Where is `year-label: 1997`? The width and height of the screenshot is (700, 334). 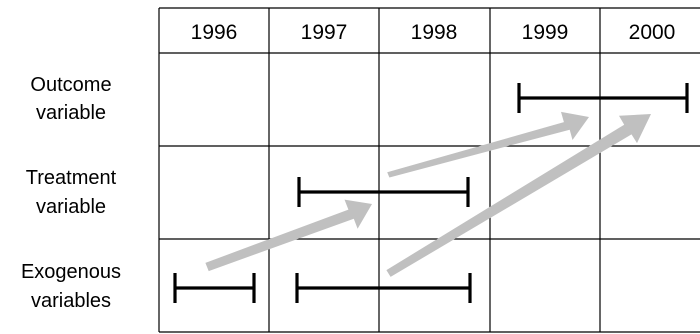 year-label: 1997 is located at coordinates (324, 32).